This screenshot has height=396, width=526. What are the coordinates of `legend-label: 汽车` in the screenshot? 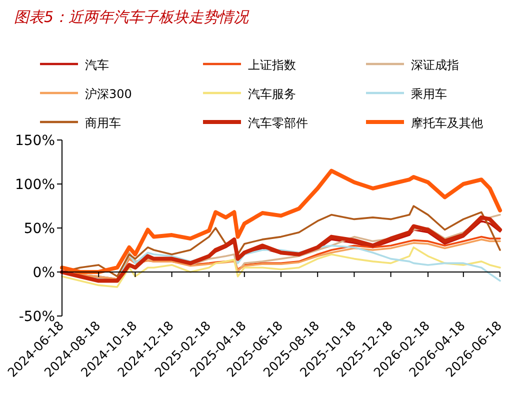 It's located at (97, 65).